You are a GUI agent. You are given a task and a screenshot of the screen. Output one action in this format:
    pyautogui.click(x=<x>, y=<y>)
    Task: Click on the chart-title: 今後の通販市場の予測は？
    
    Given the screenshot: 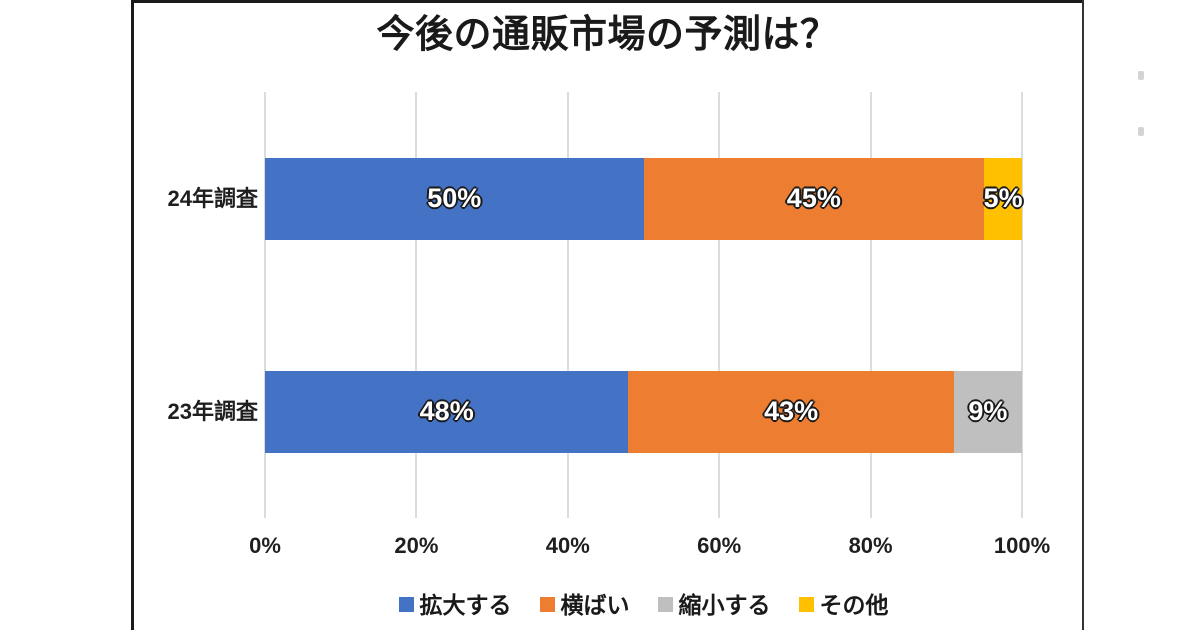 What is the action you would take?
    pyautogui.click(x=607, y=35)
    